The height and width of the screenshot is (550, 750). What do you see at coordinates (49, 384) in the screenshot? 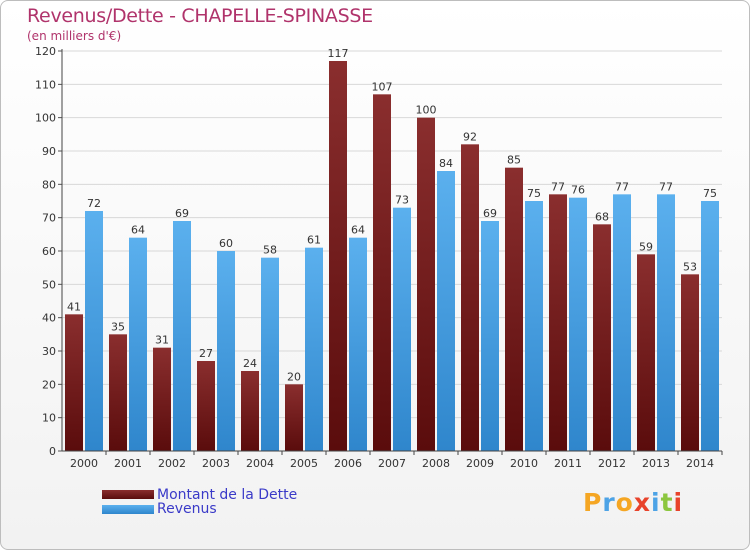
I see `y-tick-label: 20` at bounding box center [49, 384].